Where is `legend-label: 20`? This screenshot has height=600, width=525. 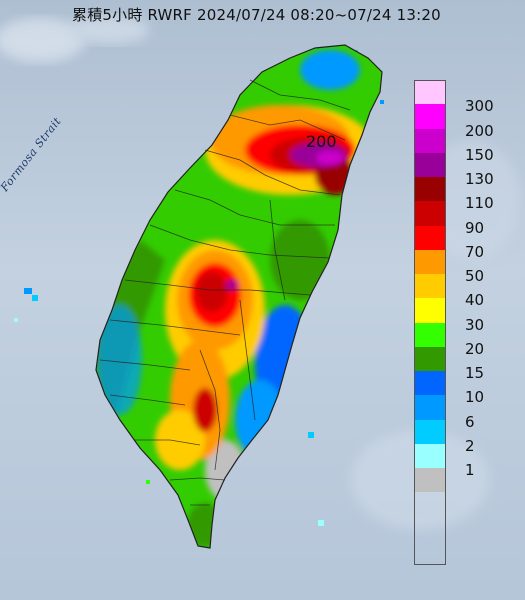
legend-label: 20 is located at coordinates (475, 348).